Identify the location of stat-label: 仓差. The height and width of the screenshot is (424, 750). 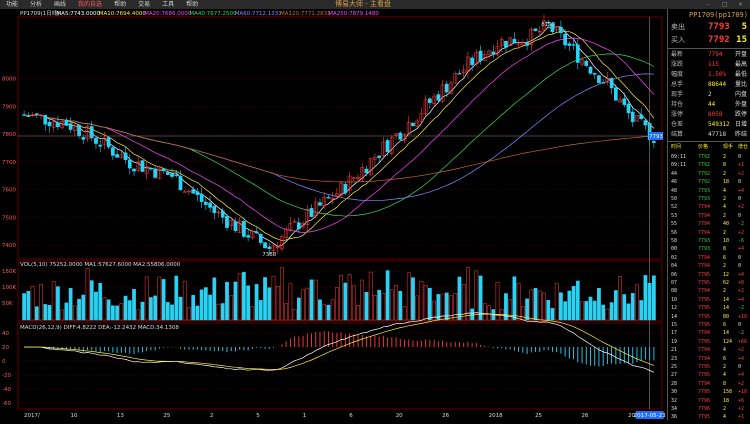
(677, 124).